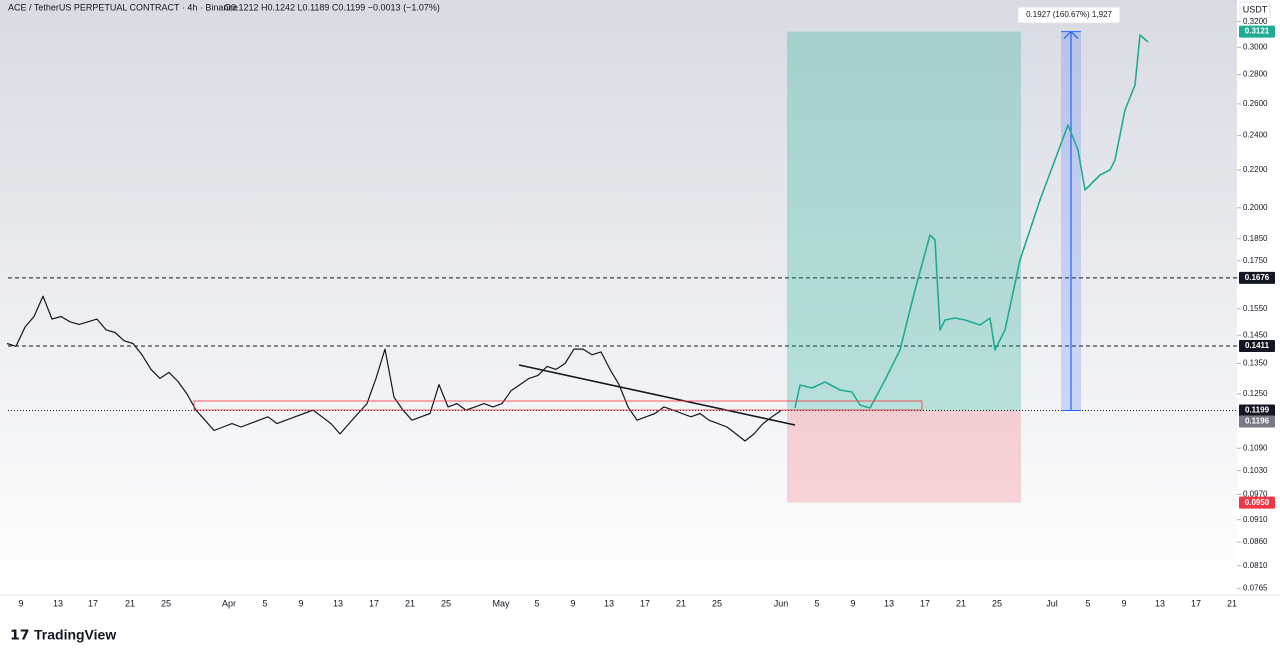 This screenshot has width=1280, height=662. I want to click on x-tick-label: Apr, so click(229, 603).